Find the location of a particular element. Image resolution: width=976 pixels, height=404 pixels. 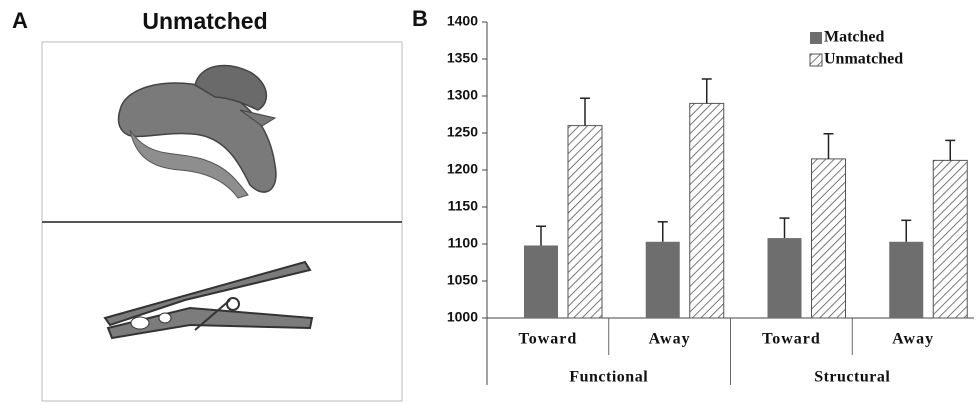

legend-label: Unmatched is located at coordinates (863, 59).